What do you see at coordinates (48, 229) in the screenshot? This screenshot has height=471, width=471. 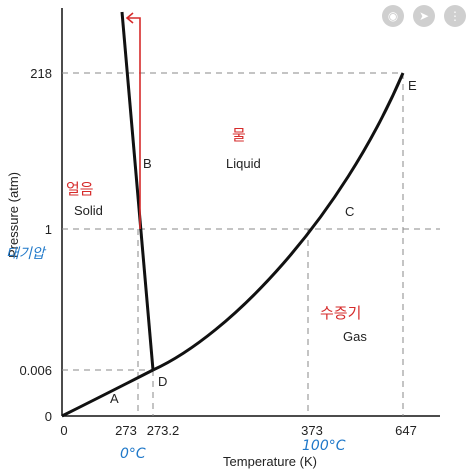 I see `y-tick-1: 1` at bounding box center [48, 229].